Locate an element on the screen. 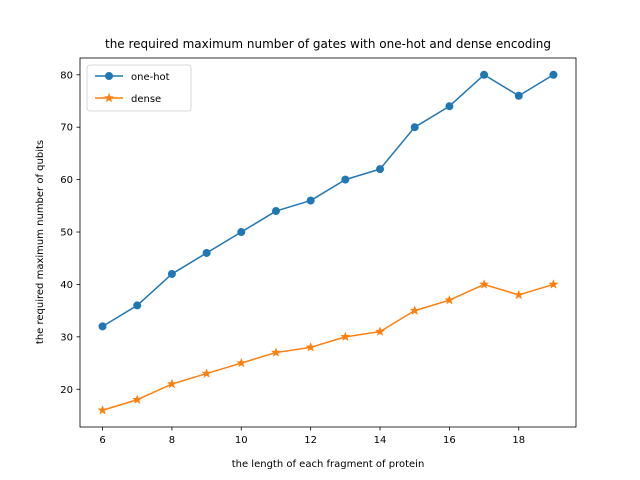  y-tick-label: 80 is located at coordinates (66, 75).